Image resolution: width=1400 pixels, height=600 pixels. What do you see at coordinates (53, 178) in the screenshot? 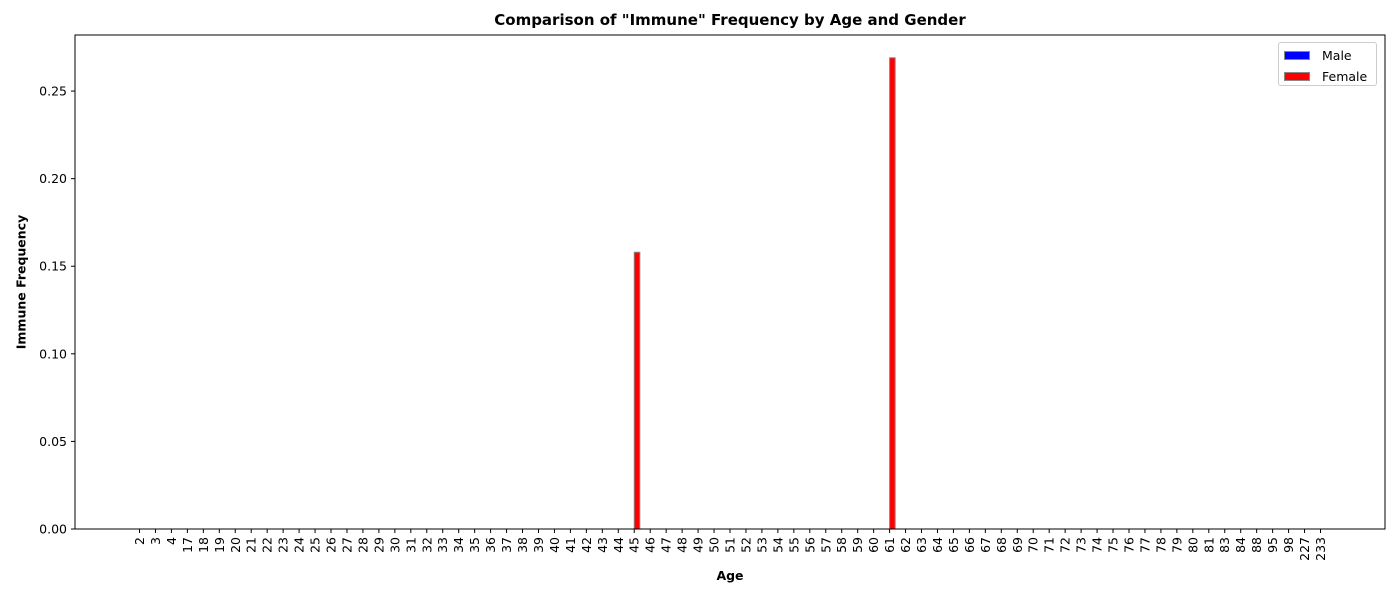
I see `y-tick-label: 0.20` at bounding box center [53, 178].